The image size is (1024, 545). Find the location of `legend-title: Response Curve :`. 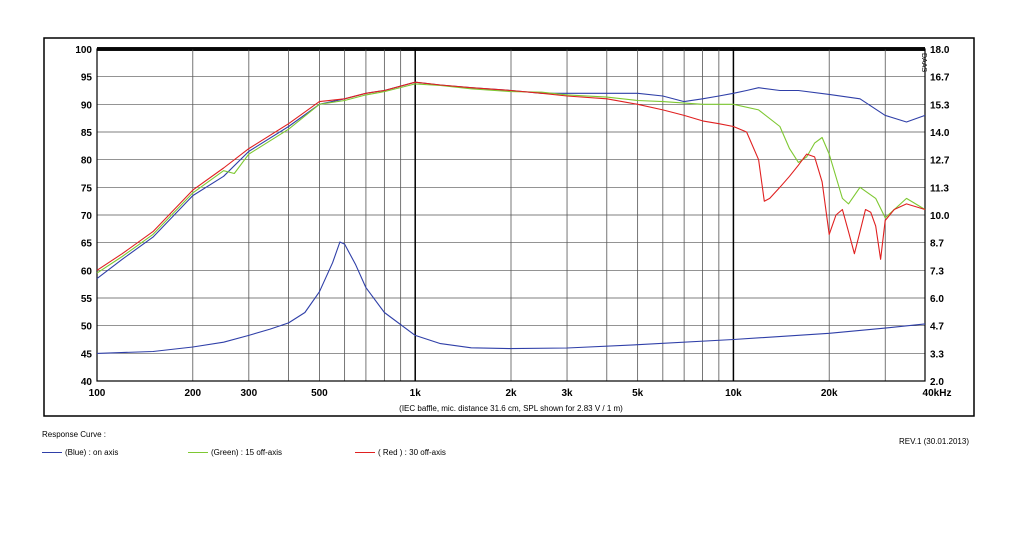

legend-title: Response Curve : is located at coordinates (74, 434).